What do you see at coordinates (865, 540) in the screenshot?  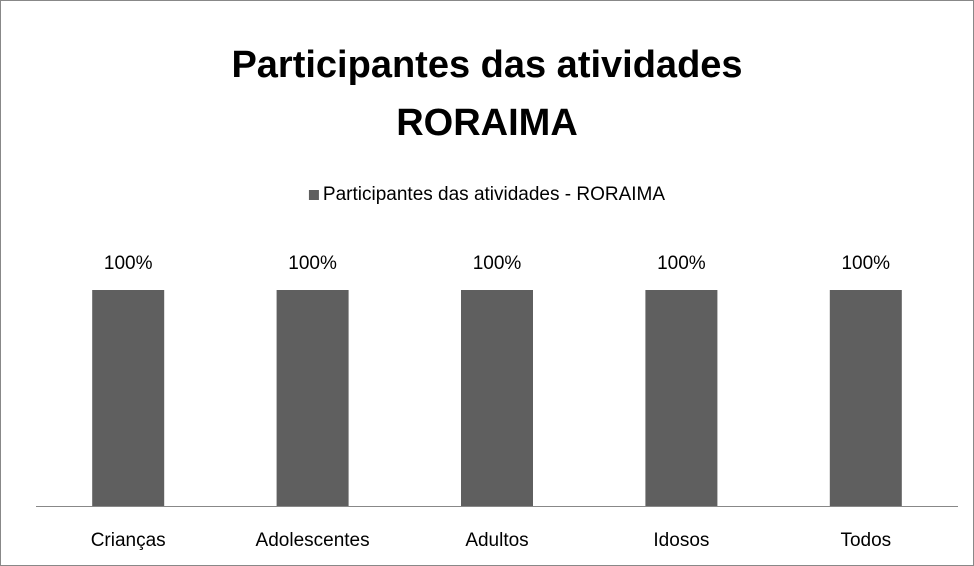 I see `x-tick-label: Todos` at bounding box center [865, 540].